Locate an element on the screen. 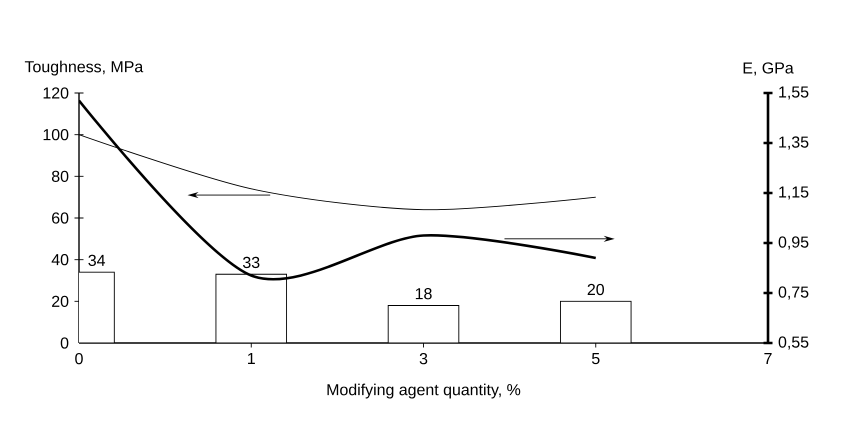 The height and width of the screenshot is (446, 844). y2-tick-label: 1,15 is located at coordinates (793, 193).